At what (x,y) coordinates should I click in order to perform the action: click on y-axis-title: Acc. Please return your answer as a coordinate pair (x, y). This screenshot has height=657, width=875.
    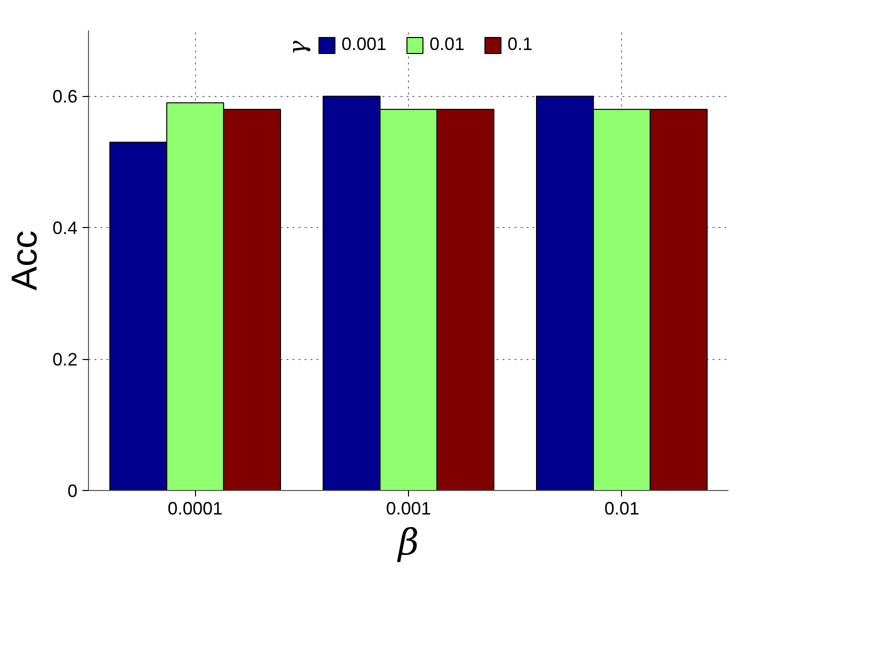
    Looking at the image, I should click on (23, 260).